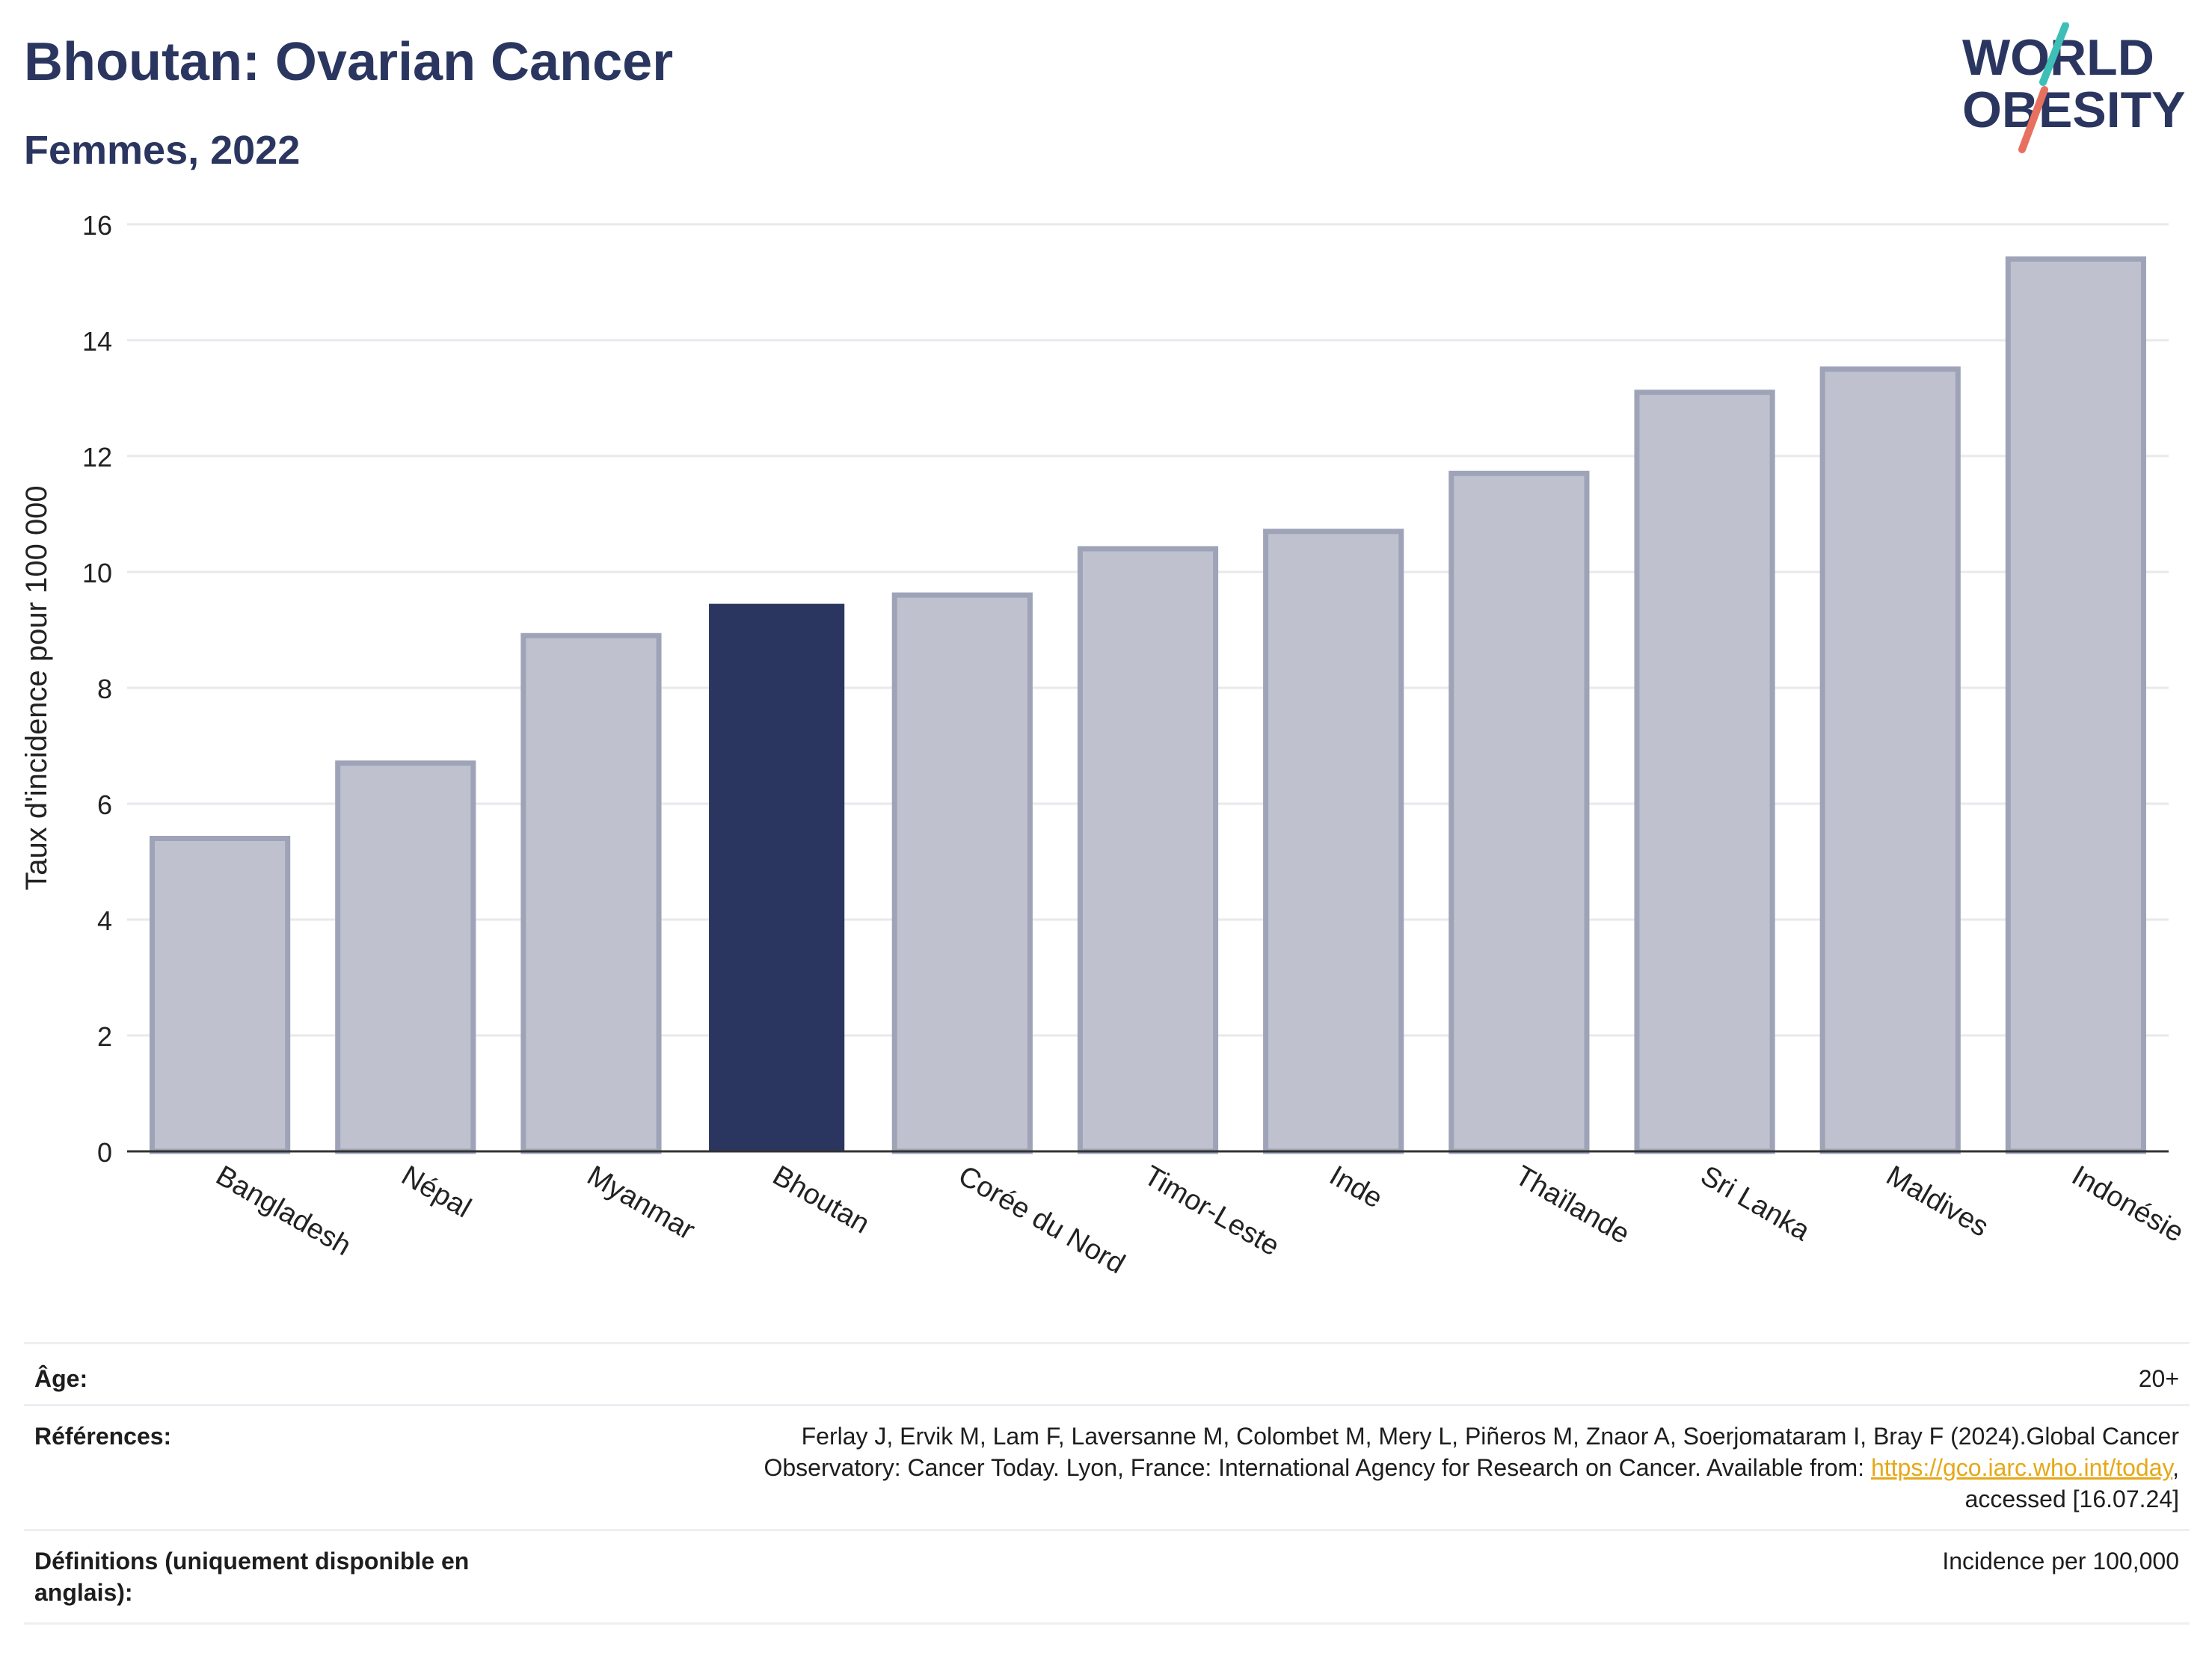  What do you see at coordinates (104, 920) in the screenshot?
I see `y-tick-label: 4` at bounding box center [104, 920].